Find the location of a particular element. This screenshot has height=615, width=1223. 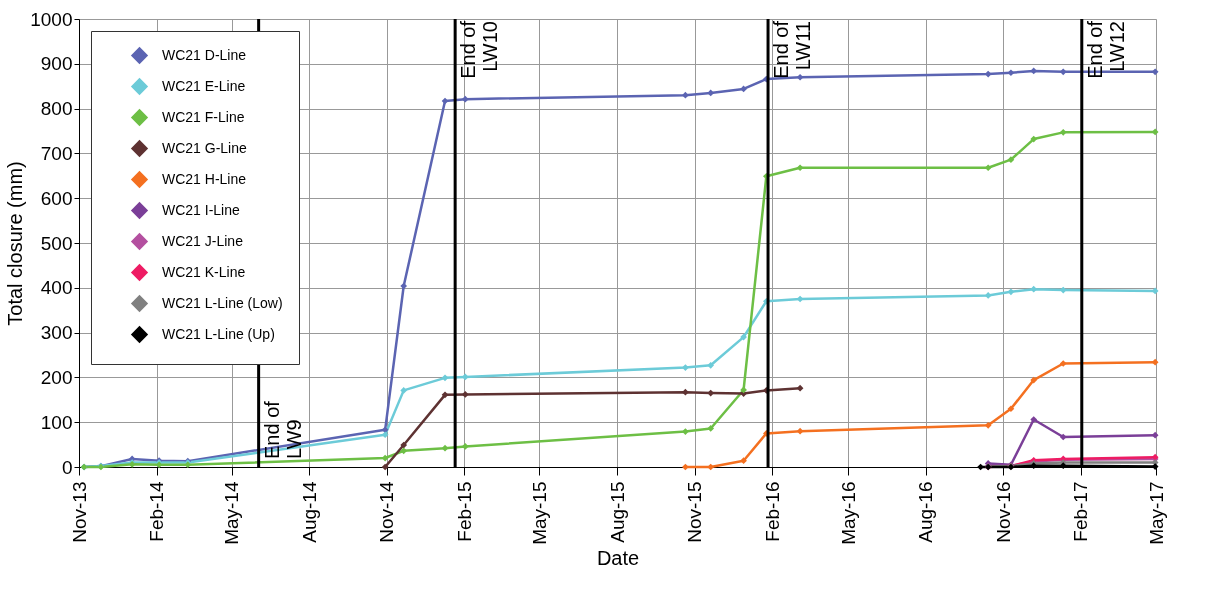

x-tick-label: Aug-15 is located at coordinates (617, 512).